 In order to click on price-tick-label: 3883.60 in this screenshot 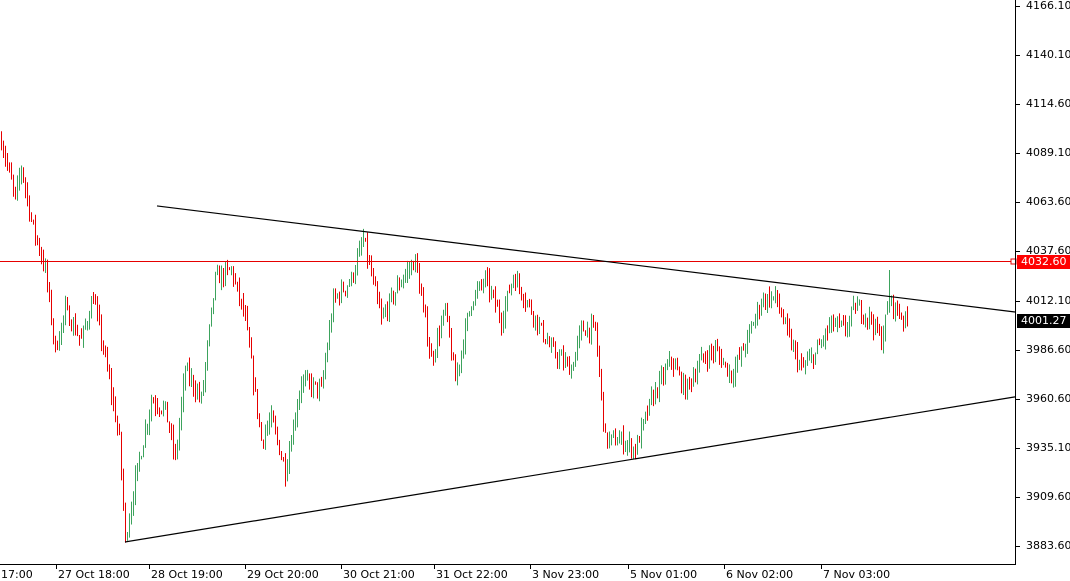, I will do `click(1048, 545)`.